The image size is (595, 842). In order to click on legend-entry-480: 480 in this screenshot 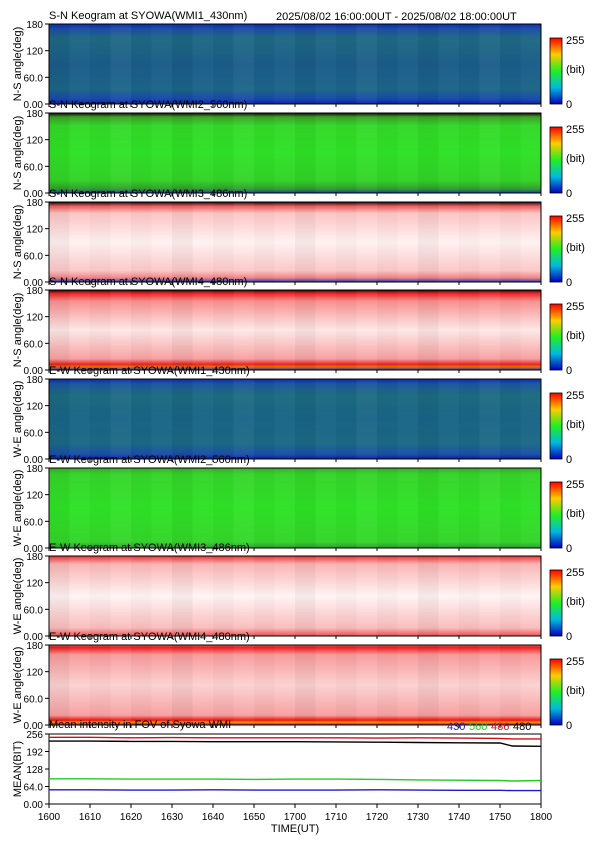, I will do `click(522, 727)`.